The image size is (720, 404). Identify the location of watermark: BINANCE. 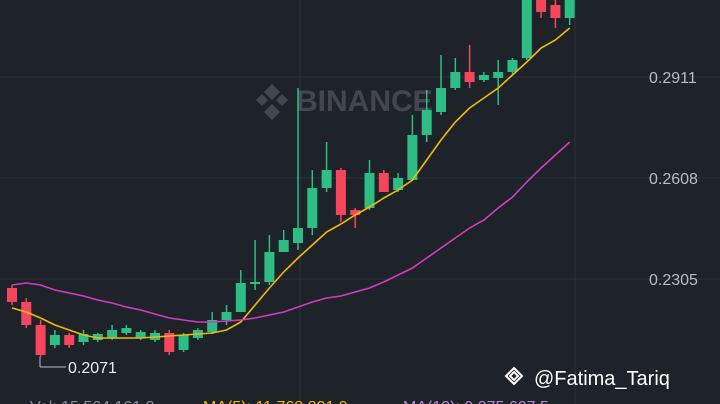
(344, 102).